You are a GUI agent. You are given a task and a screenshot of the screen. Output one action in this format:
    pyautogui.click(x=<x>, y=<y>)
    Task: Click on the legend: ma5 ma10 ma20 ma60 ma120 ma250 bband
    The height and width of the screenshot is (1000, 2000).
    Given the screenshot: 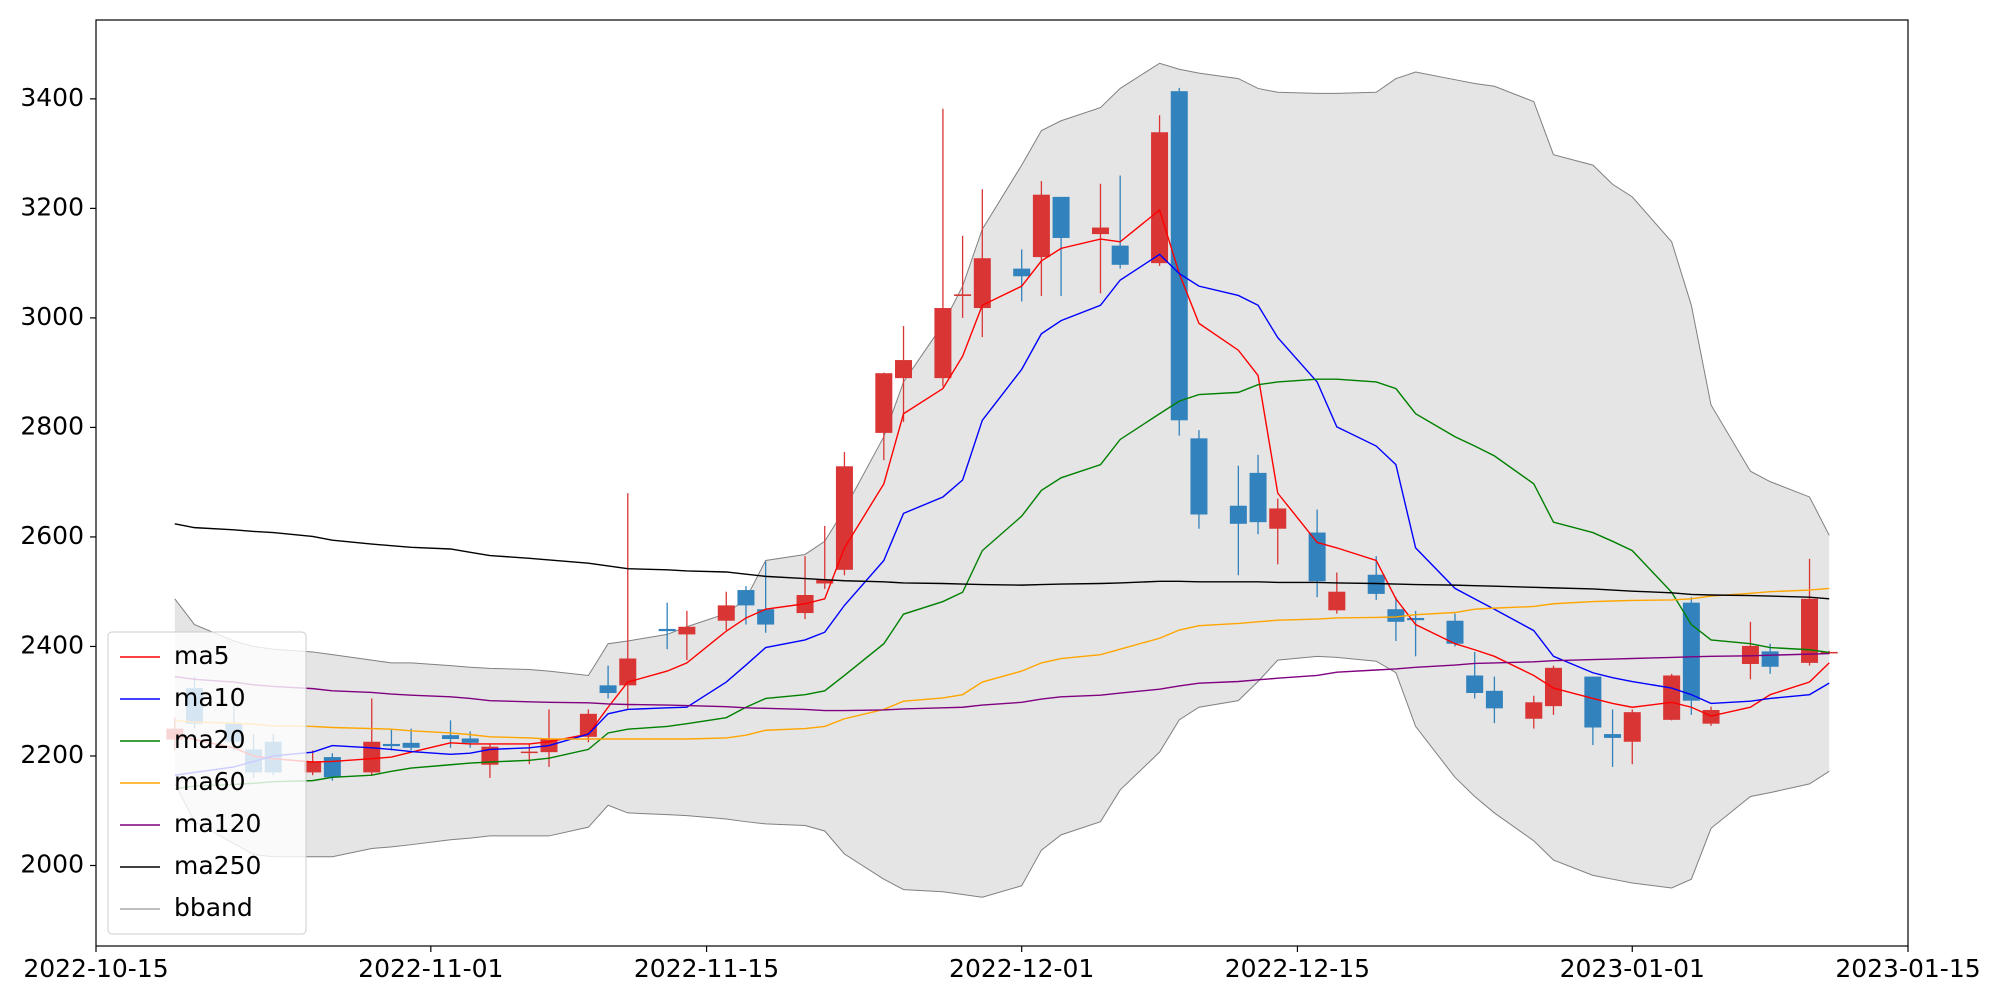 What is the action you would take?
    pyautogui.click(x=207, y=783)
    